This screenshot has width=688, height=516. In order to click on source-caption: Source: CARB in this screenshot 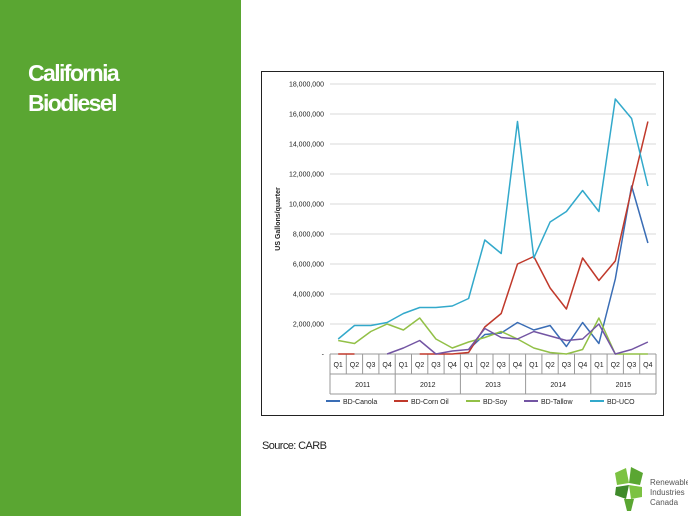, I will do `click(294, 446)`.